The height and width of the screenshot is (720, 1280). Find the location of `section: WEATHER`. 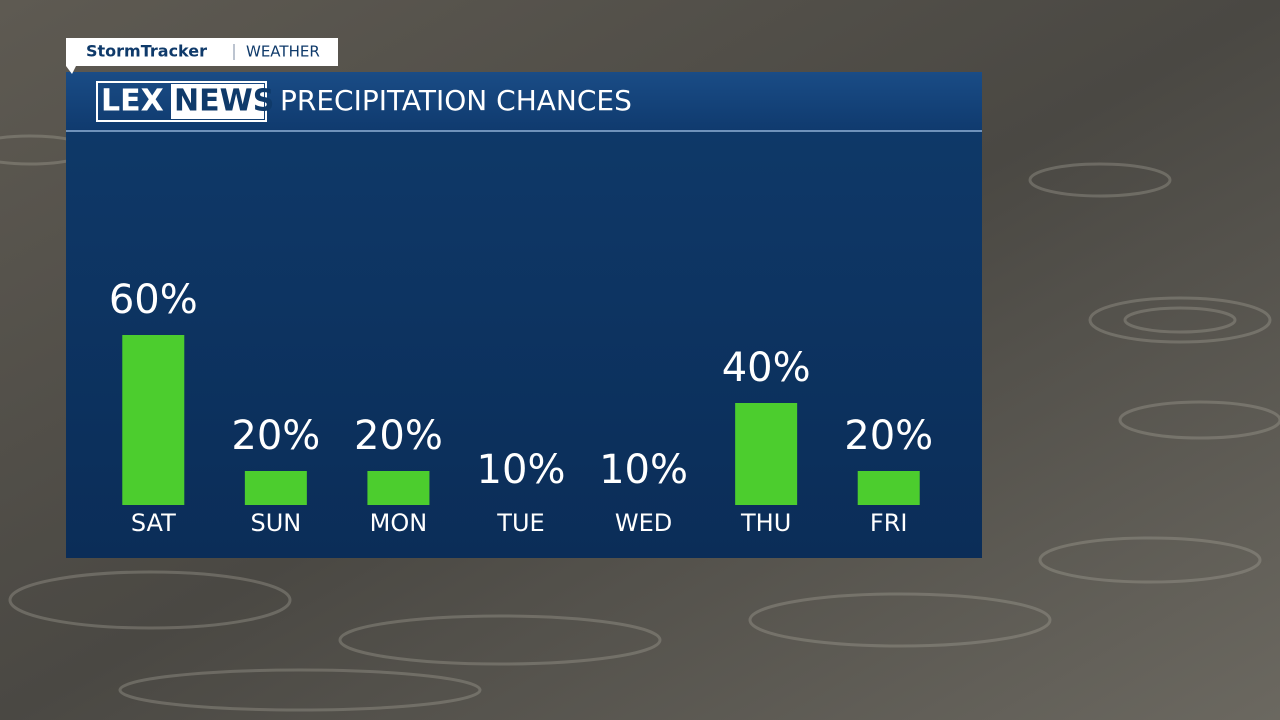

section: WEATHER is located at coordinates (283, 52).